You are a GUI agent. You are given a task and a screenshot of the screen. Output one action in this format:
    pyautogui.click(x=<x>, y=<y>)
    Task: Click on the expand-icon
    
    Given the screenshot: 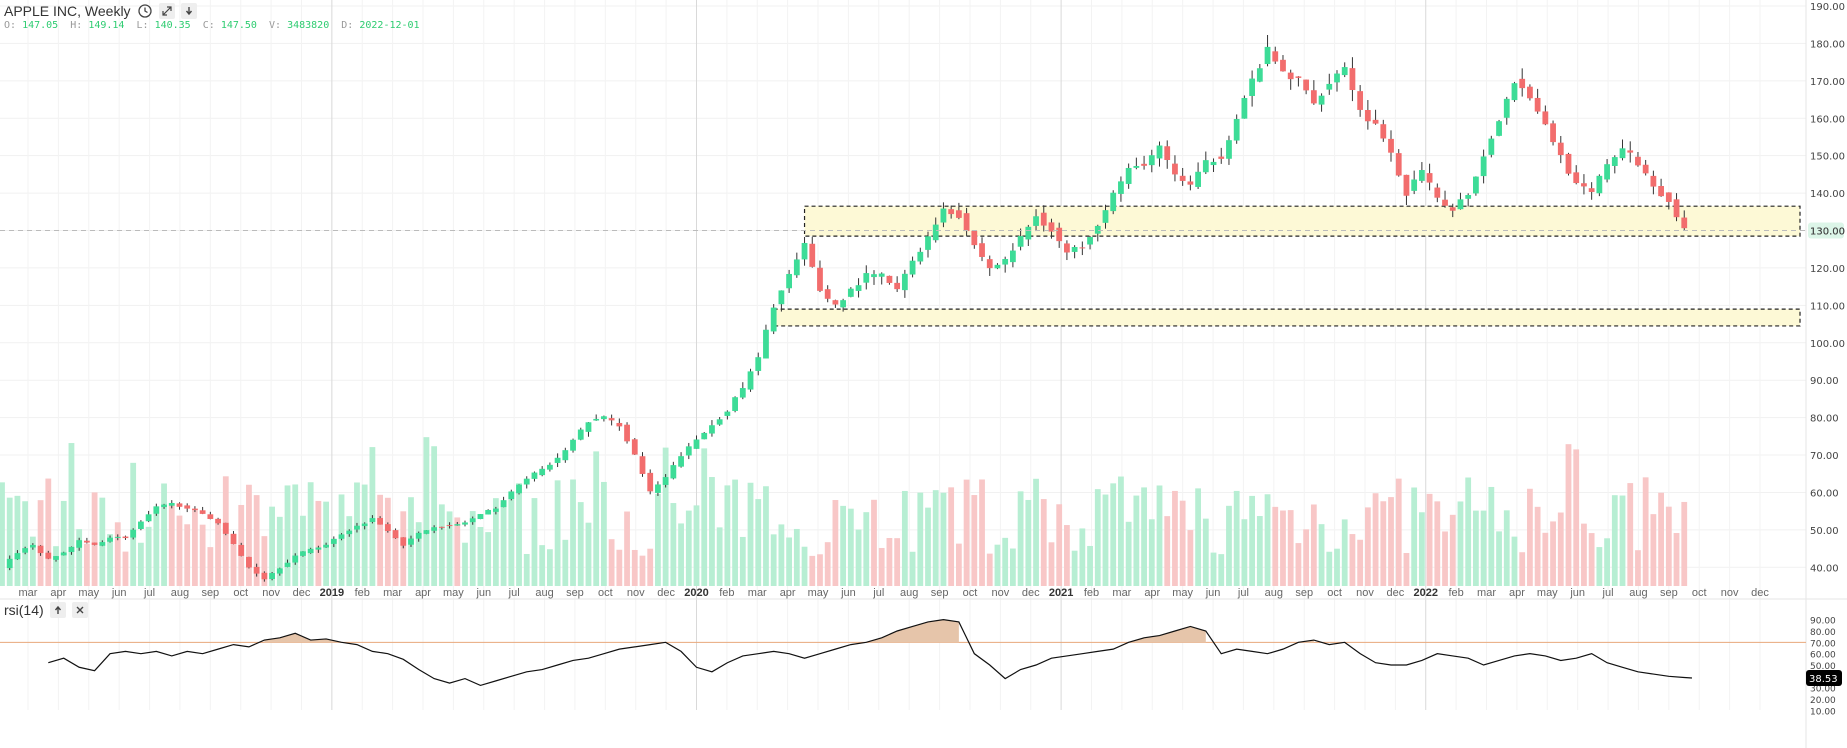 What is the action you would take?
    pyautogui.click(x=166, y=11)
    